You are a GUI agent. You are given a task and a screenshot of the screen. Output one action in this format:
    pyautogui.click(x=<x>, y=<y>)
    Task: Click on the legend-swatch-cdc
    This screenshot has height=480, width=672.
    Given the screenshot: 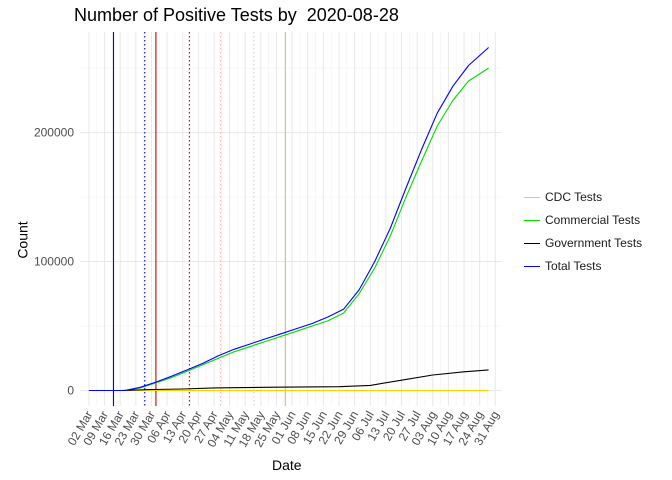 What is the action you would take?
    pyautogui.click(x=532, y=197)
    